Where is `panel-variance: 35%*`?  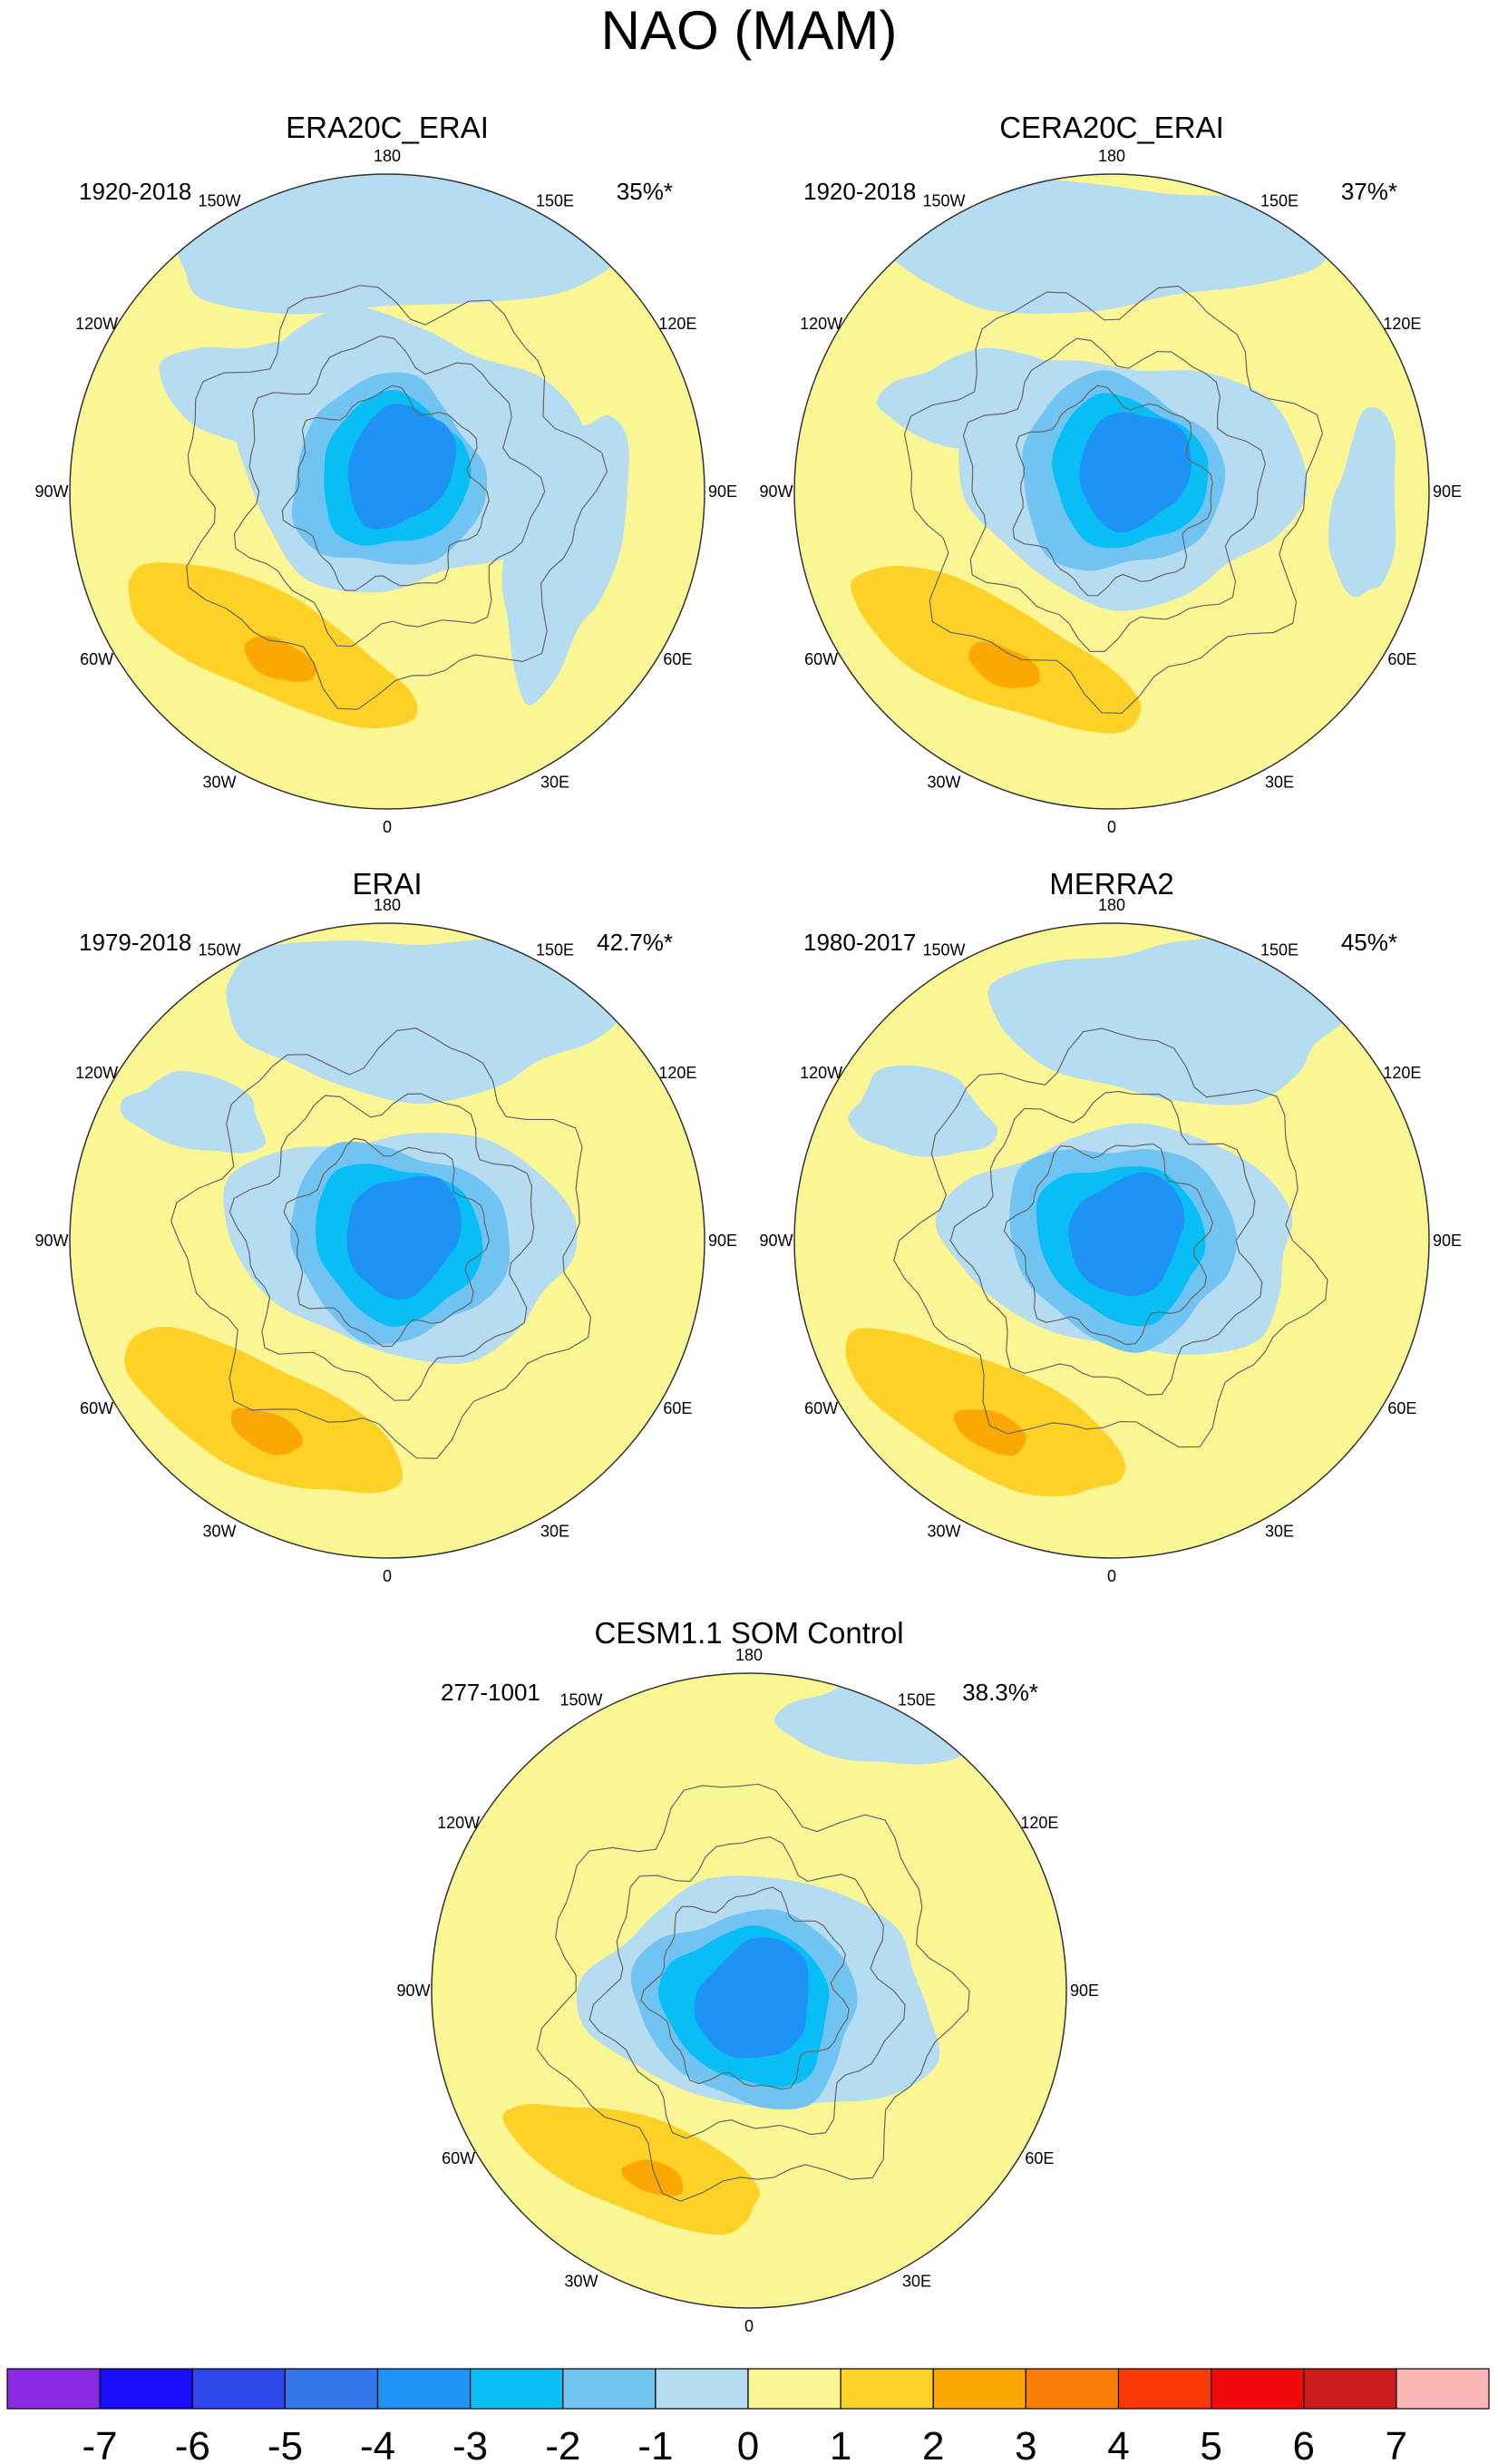 panel-variance: 35%* is located at coordinates (645, 191).